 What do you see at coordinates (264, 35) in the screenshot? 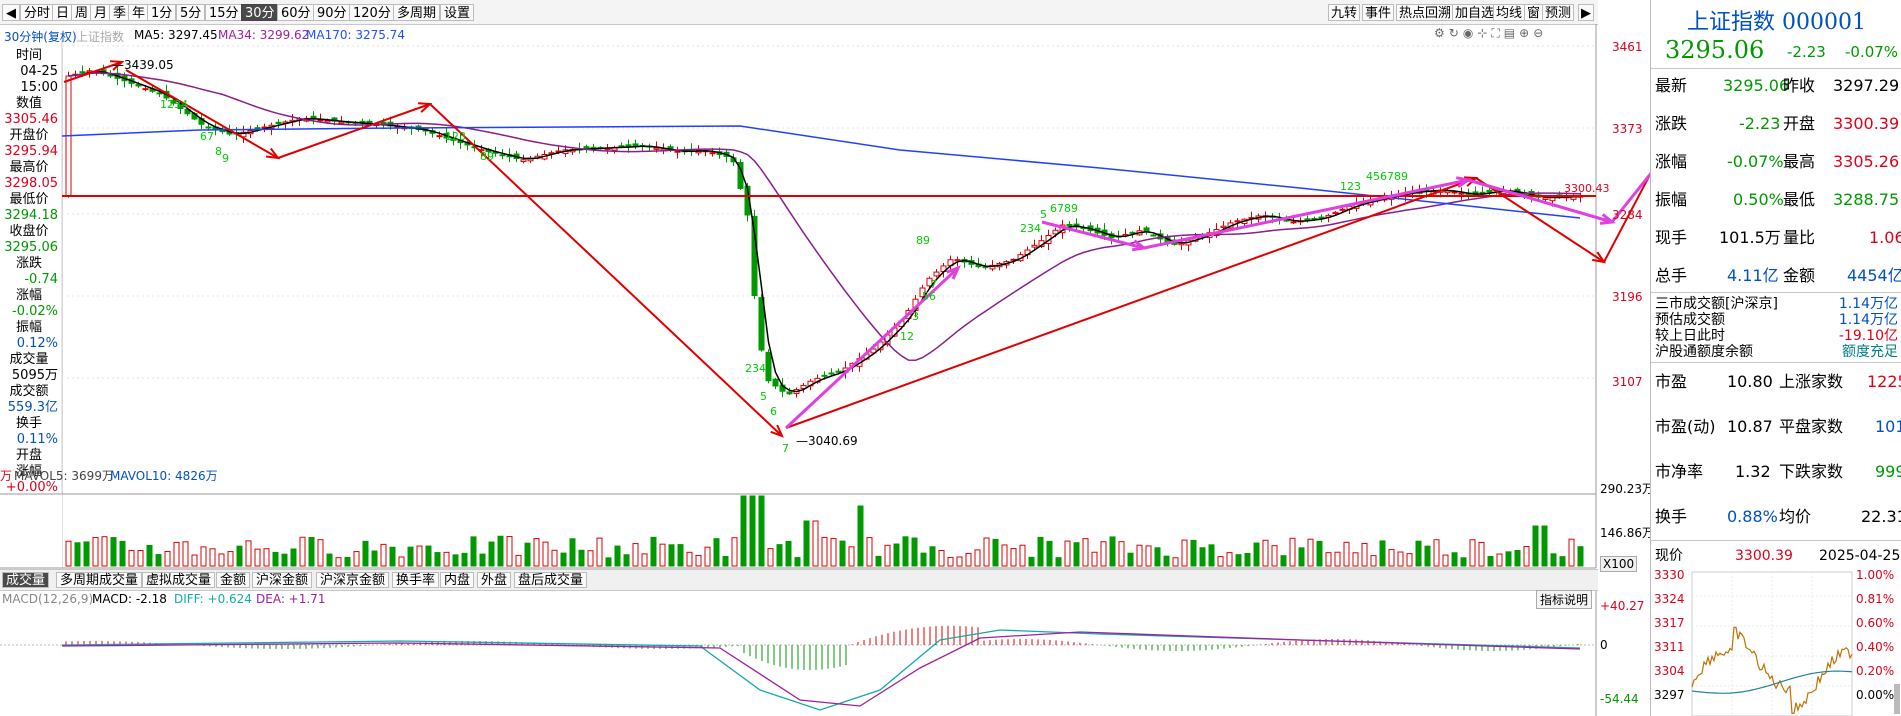
I see `ma34-legend: MA34: 3299.62` at bounding box center [264, 35].